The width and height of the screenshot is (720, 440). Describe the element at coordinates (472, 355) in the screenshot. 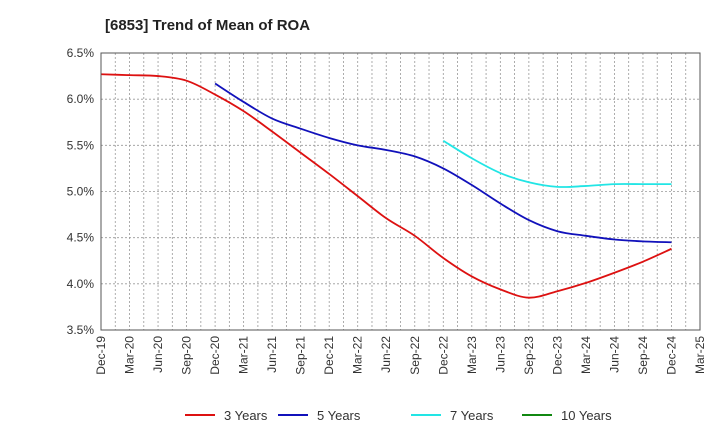

I see `x-tick-label: Mar-23` at that location.